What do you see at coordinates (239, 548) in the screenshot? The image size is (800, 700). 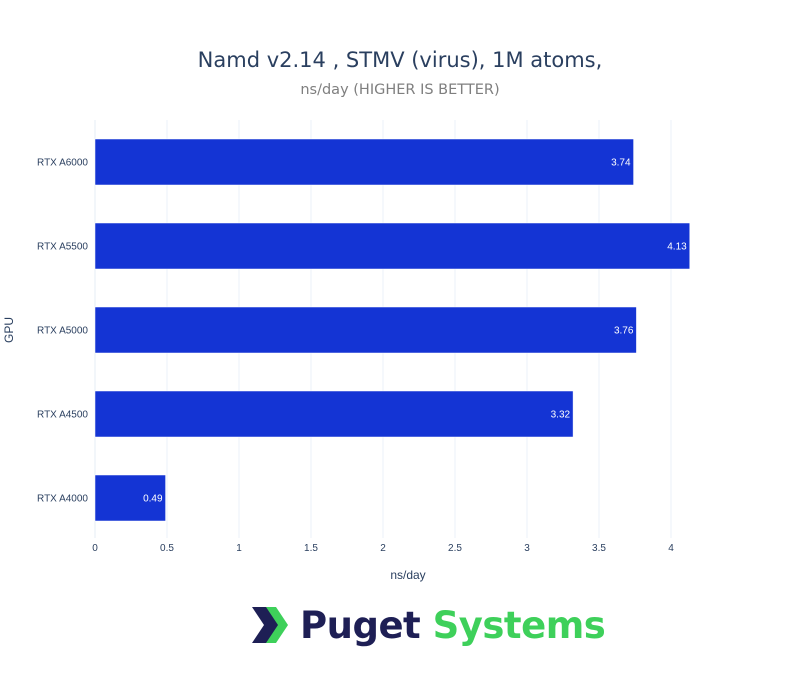 I see `x-tick-label: 1` at bounding box center [239, 548].